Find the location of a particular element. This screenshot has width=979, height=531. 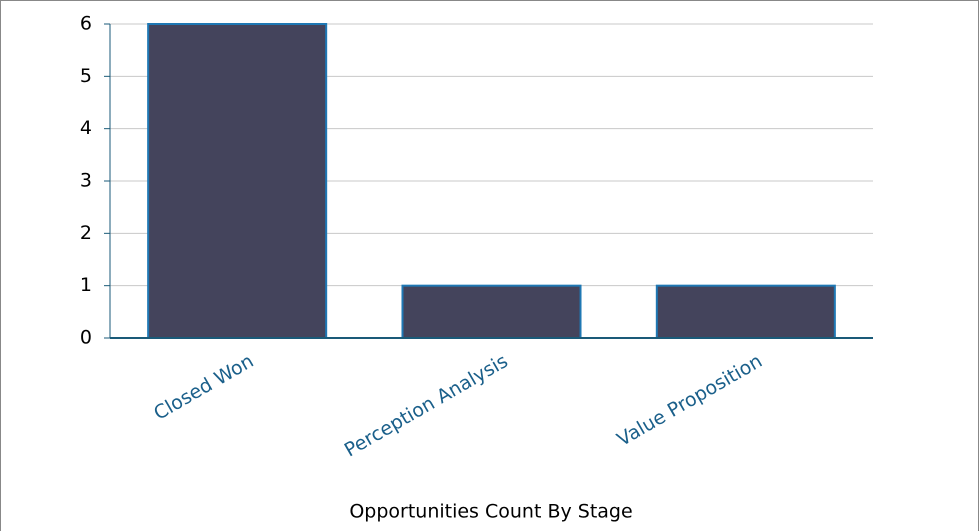

y-tick-label: 6 is located at coordinates (86, 24).